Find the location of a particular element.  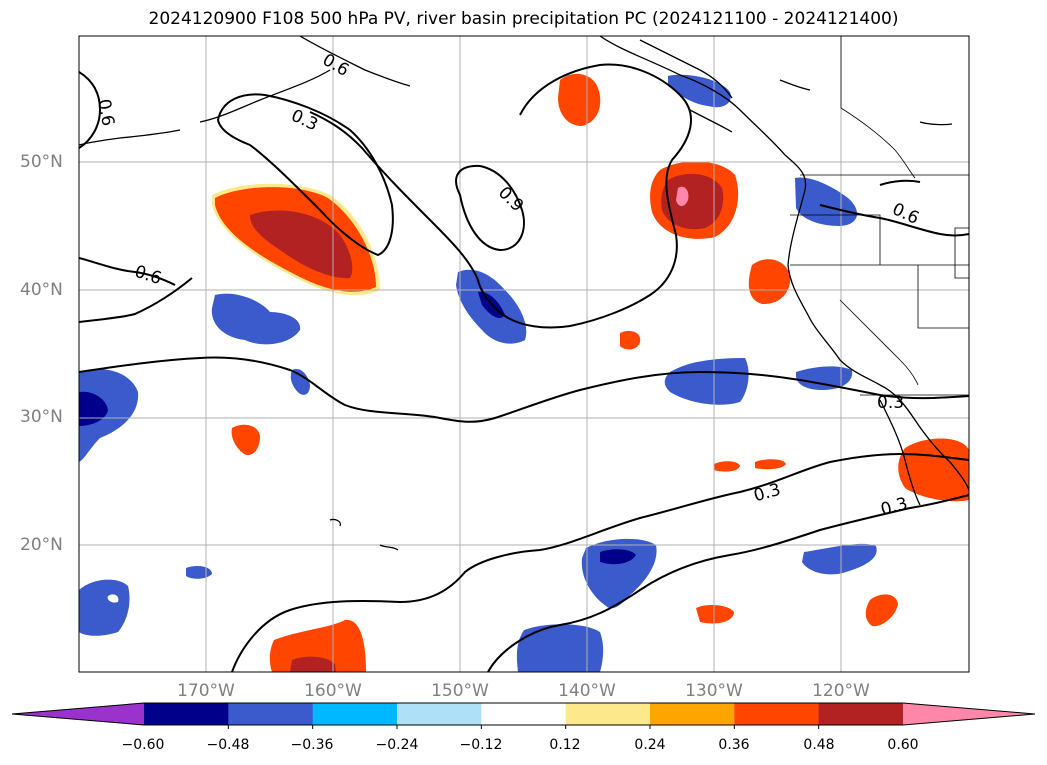

lon-label: 170°W is located at coordinates (206, 691).